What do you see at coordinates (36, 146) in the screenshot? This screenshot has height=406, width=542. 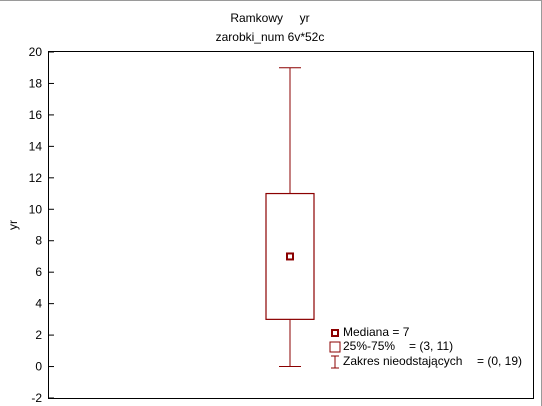 I see `y-tick-label: 14` at bounding box center [36, 146].